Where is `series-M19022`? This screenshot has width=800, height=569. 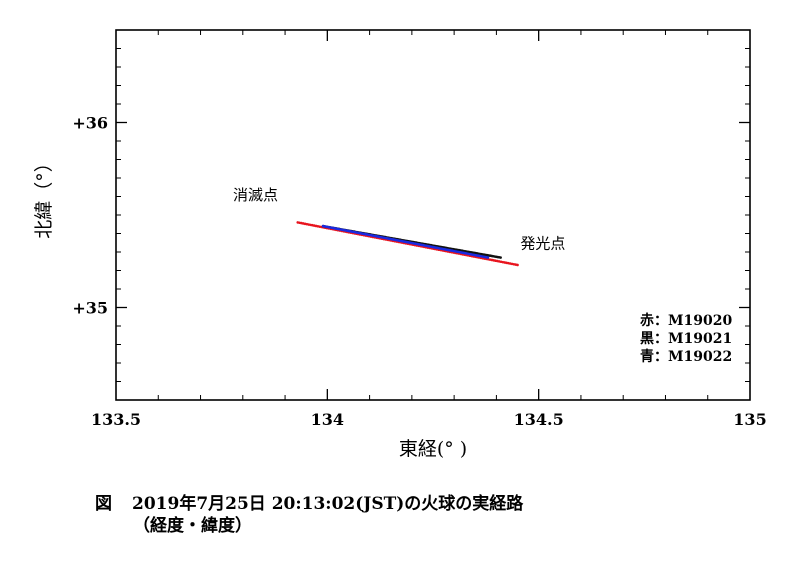 series-M19022 is located at coordinates (405, 241).